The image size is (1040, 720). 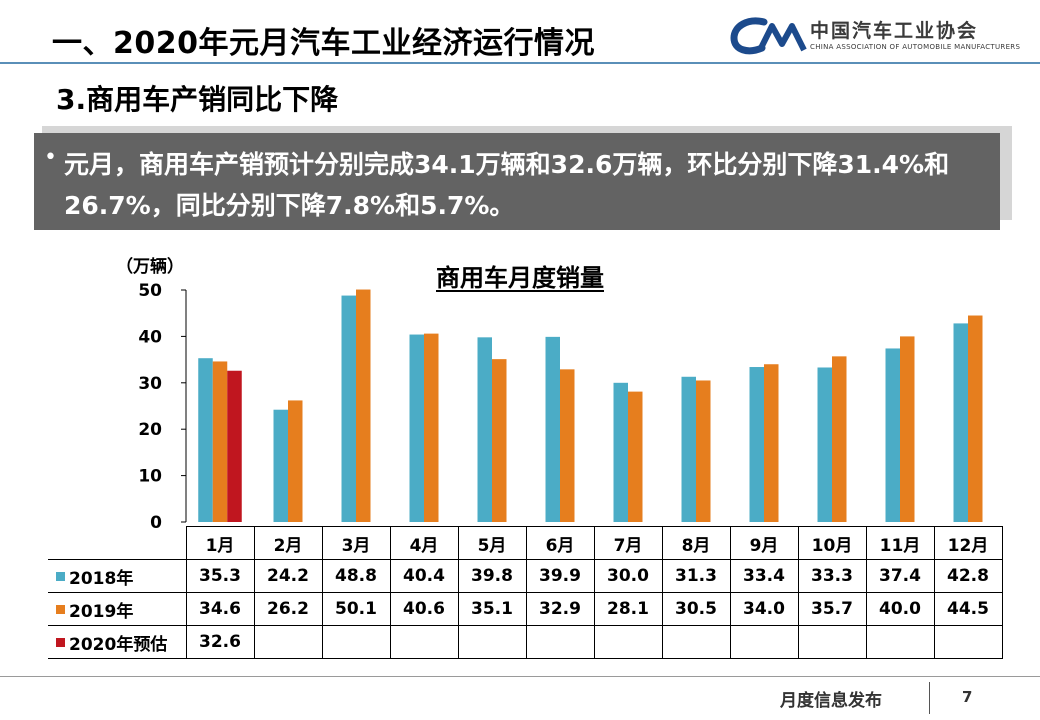 I want to click on data-label: 35.7, so click(x=832, y=609).